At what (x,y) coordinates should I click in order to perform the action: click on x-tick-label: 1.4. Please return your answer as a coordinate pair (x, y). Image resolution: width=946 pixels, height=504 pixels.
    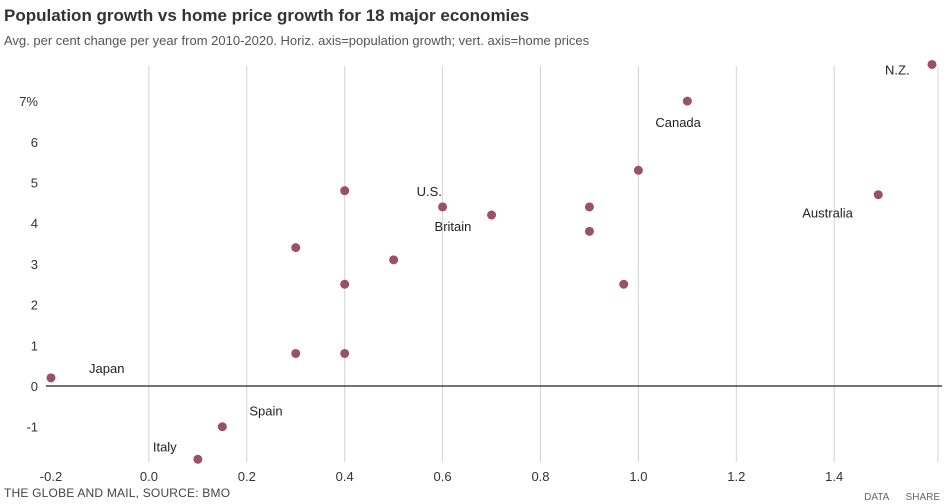
    Looking at the image, I should click on (834, 476).